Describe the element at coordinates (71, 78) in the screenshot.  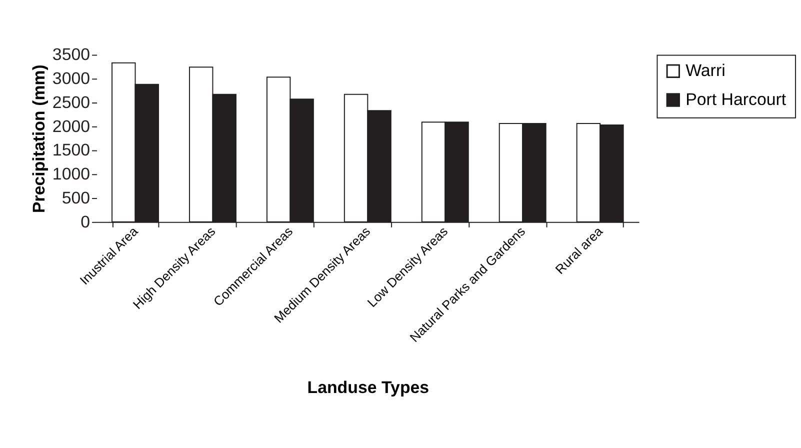
I see `y-tick-label: 3000` at that location.